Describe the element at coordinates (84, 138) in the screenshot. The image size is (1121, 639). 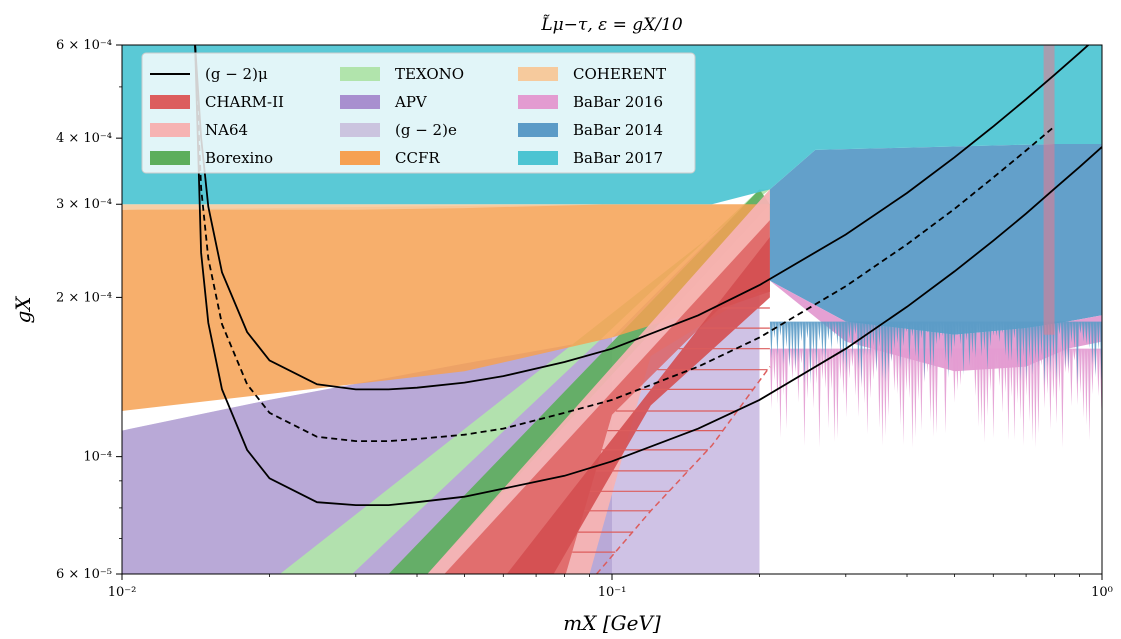
I see `y-tick-label: 4 × 10⁻⁴` at that location.